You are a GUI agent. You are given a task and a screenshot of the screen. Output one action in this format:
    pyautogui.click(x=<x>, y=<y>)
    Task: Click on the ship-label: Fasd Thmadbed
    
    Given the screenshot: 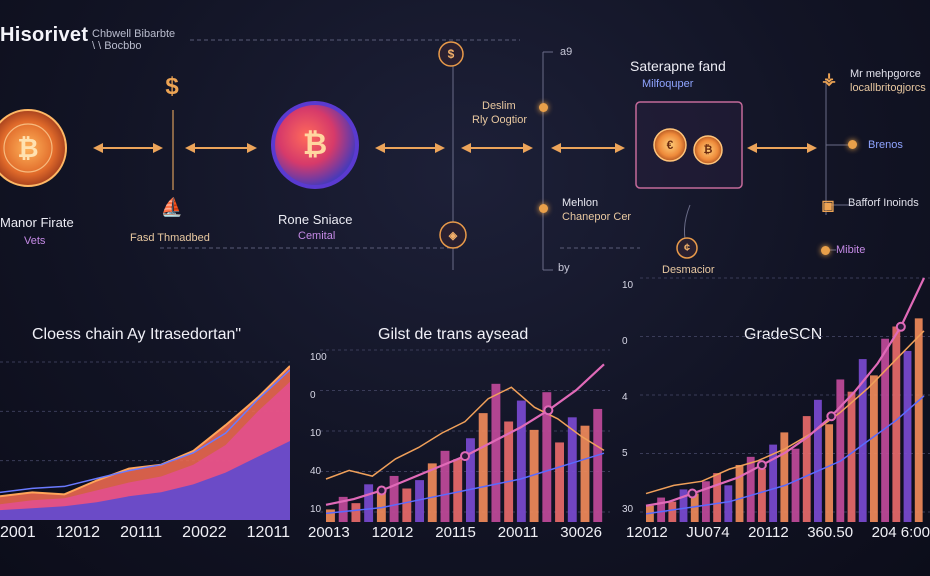 What is the action you would take?
    pyautogui.click(x=170, y=238)
    